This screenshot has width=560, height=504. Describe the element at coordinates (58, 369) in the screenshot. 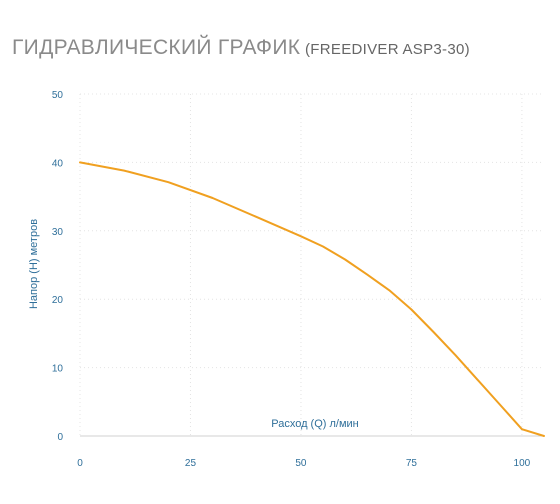

I see `y-tick-label: 10` at that location.